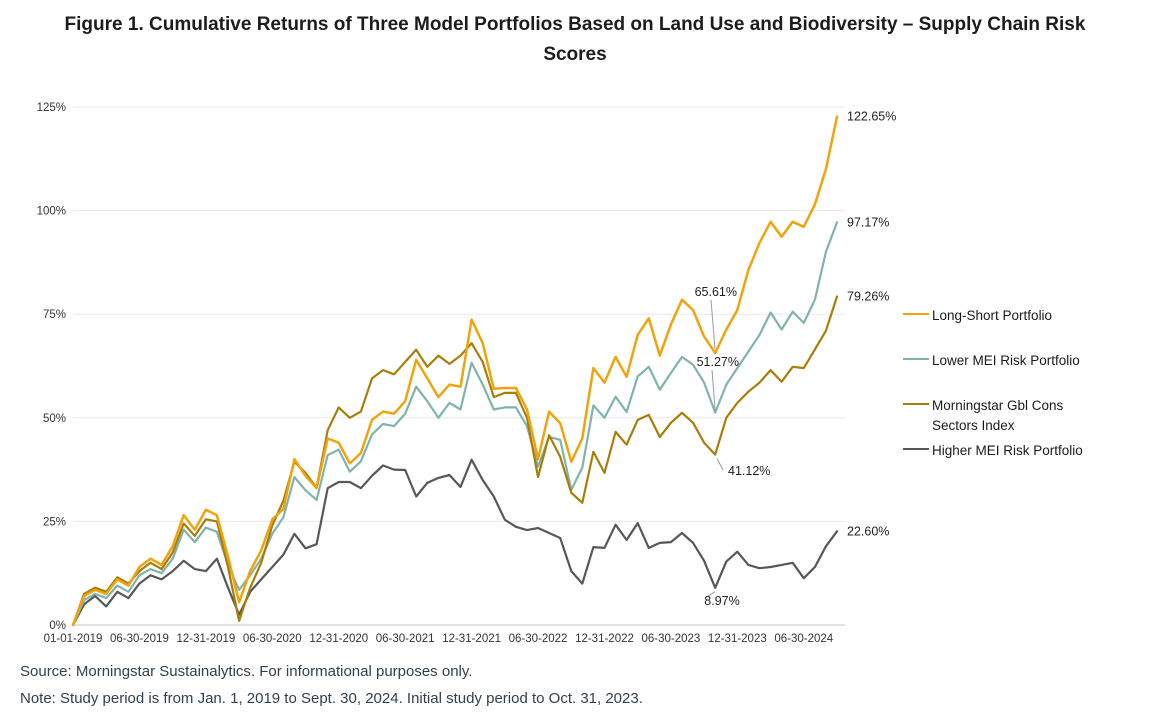  I want to click on long-short-swatch, so click(916, 314).